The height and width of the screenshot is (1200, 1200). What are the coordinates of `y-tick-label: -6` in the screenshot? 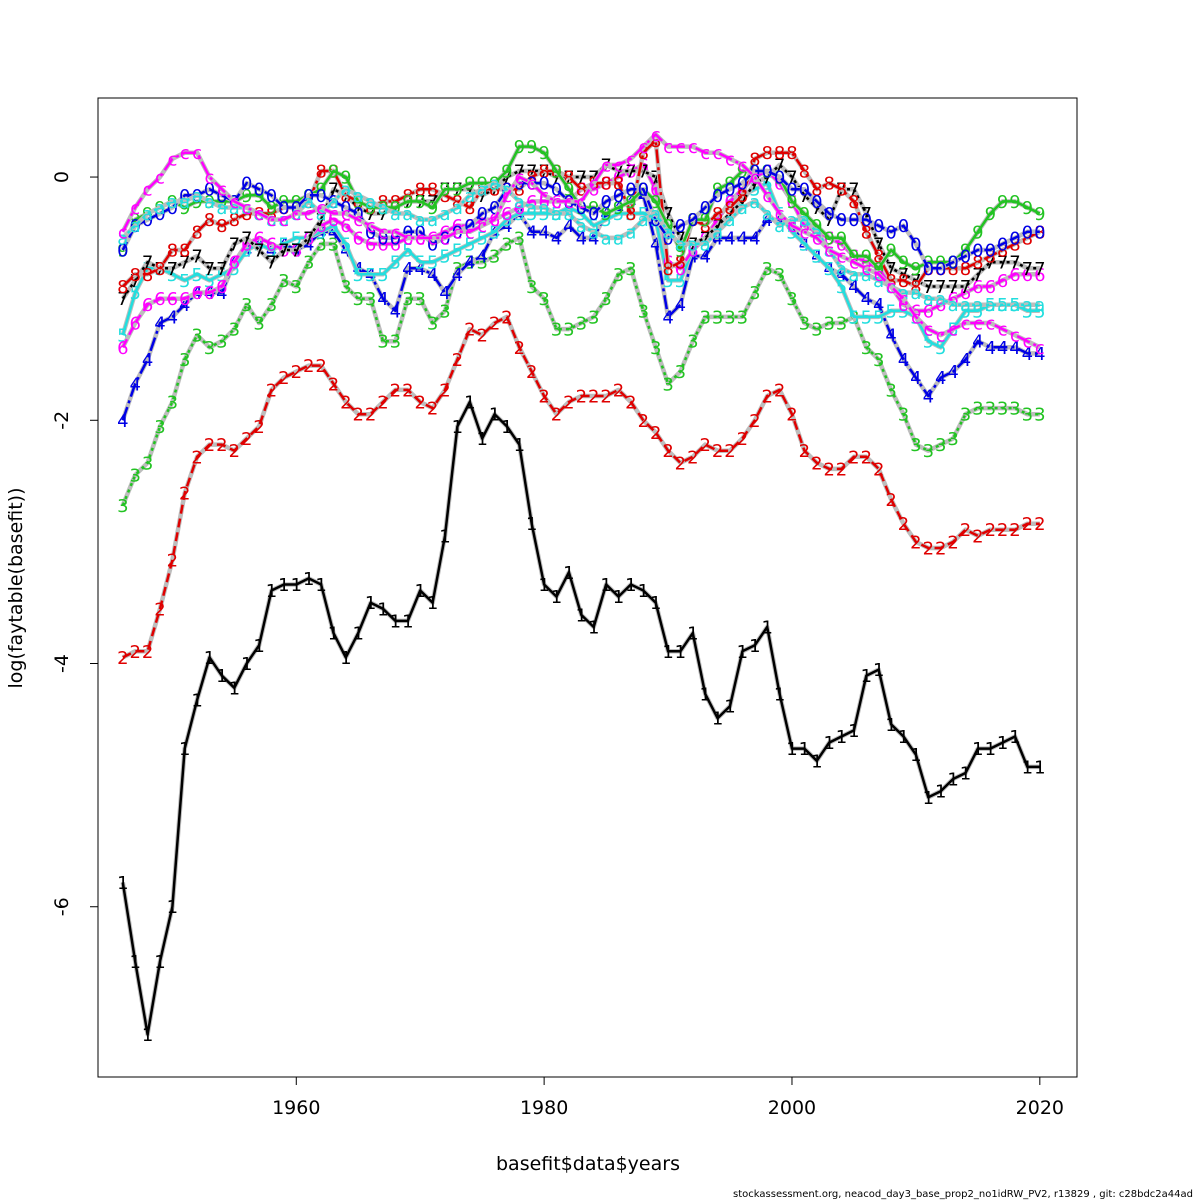 It's located at (62, 906).